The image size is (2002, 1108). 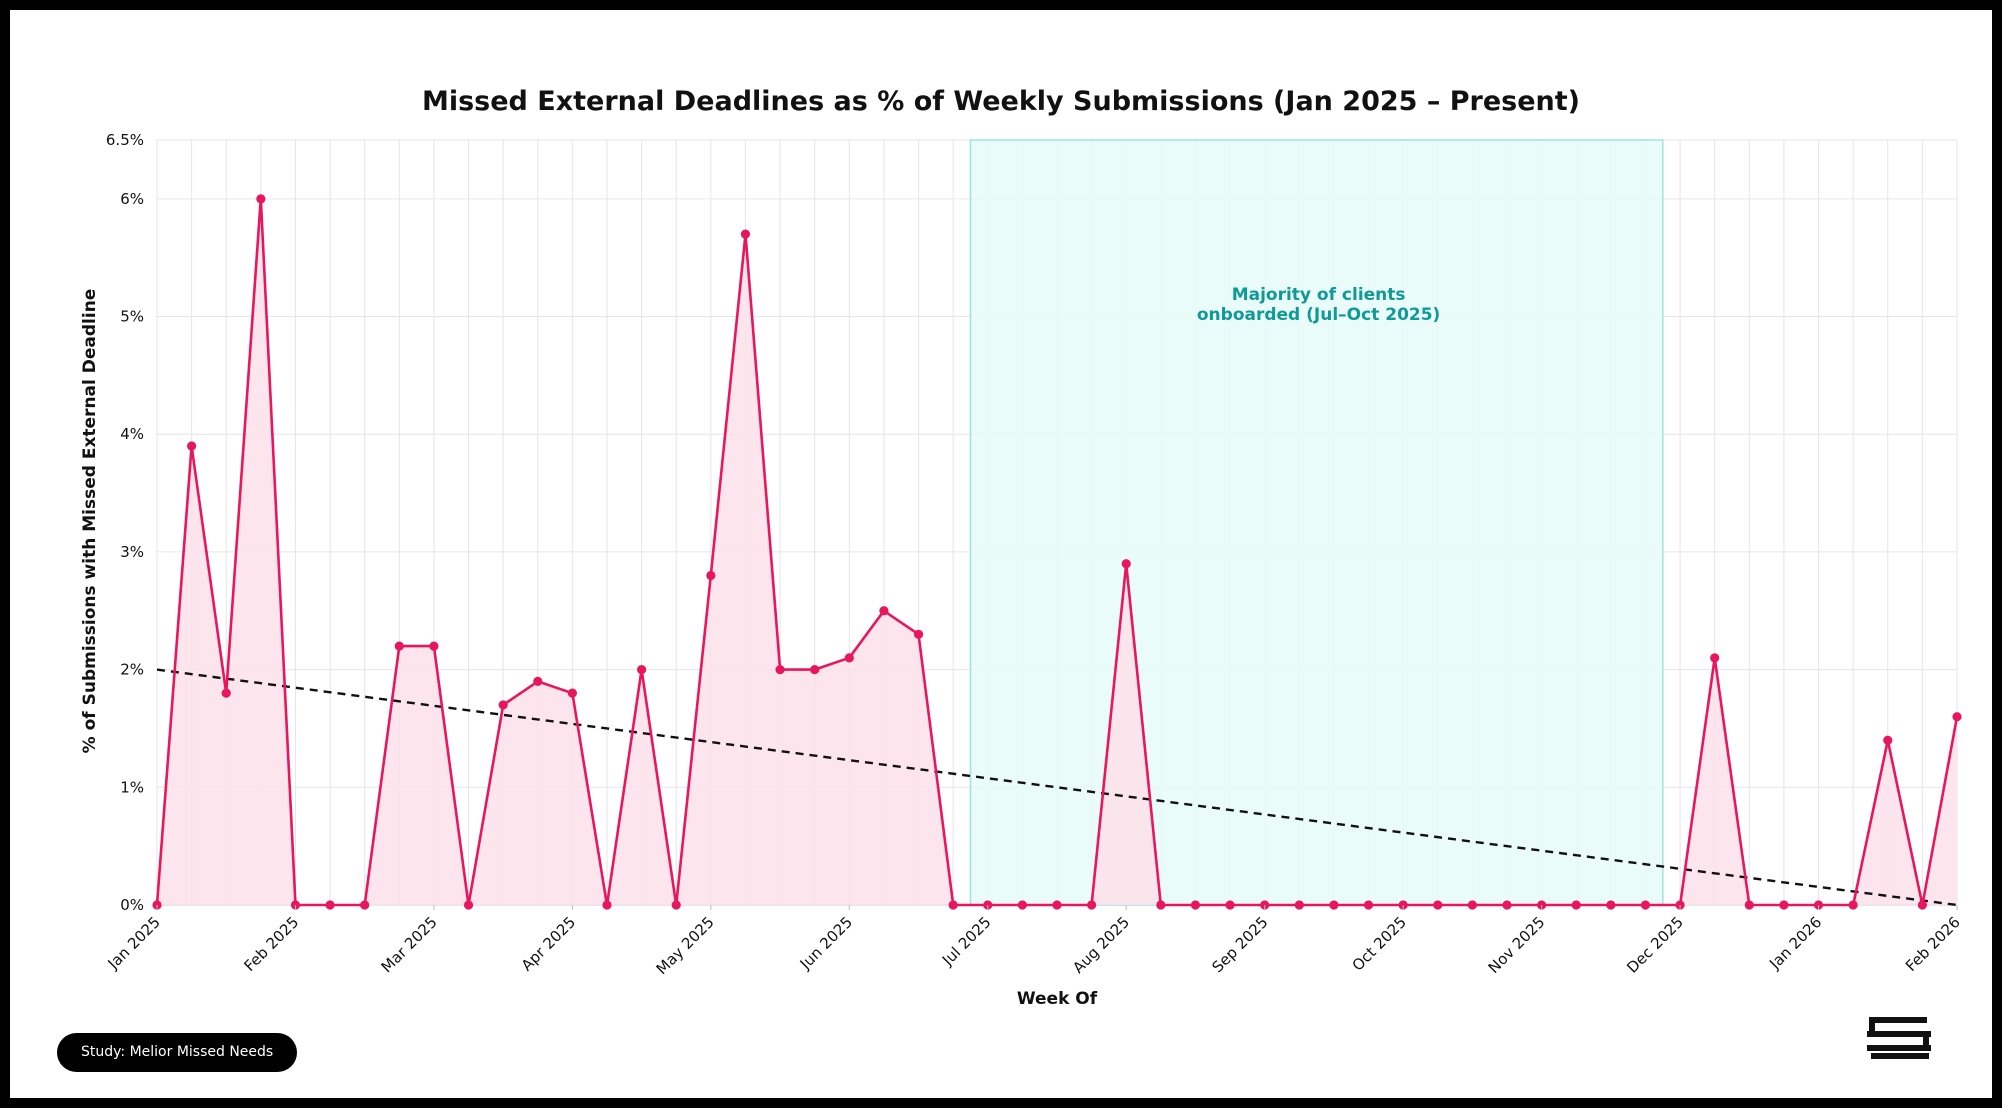 I want to click on stacked-s-logo-icon, so click(x=1899, y=1038).